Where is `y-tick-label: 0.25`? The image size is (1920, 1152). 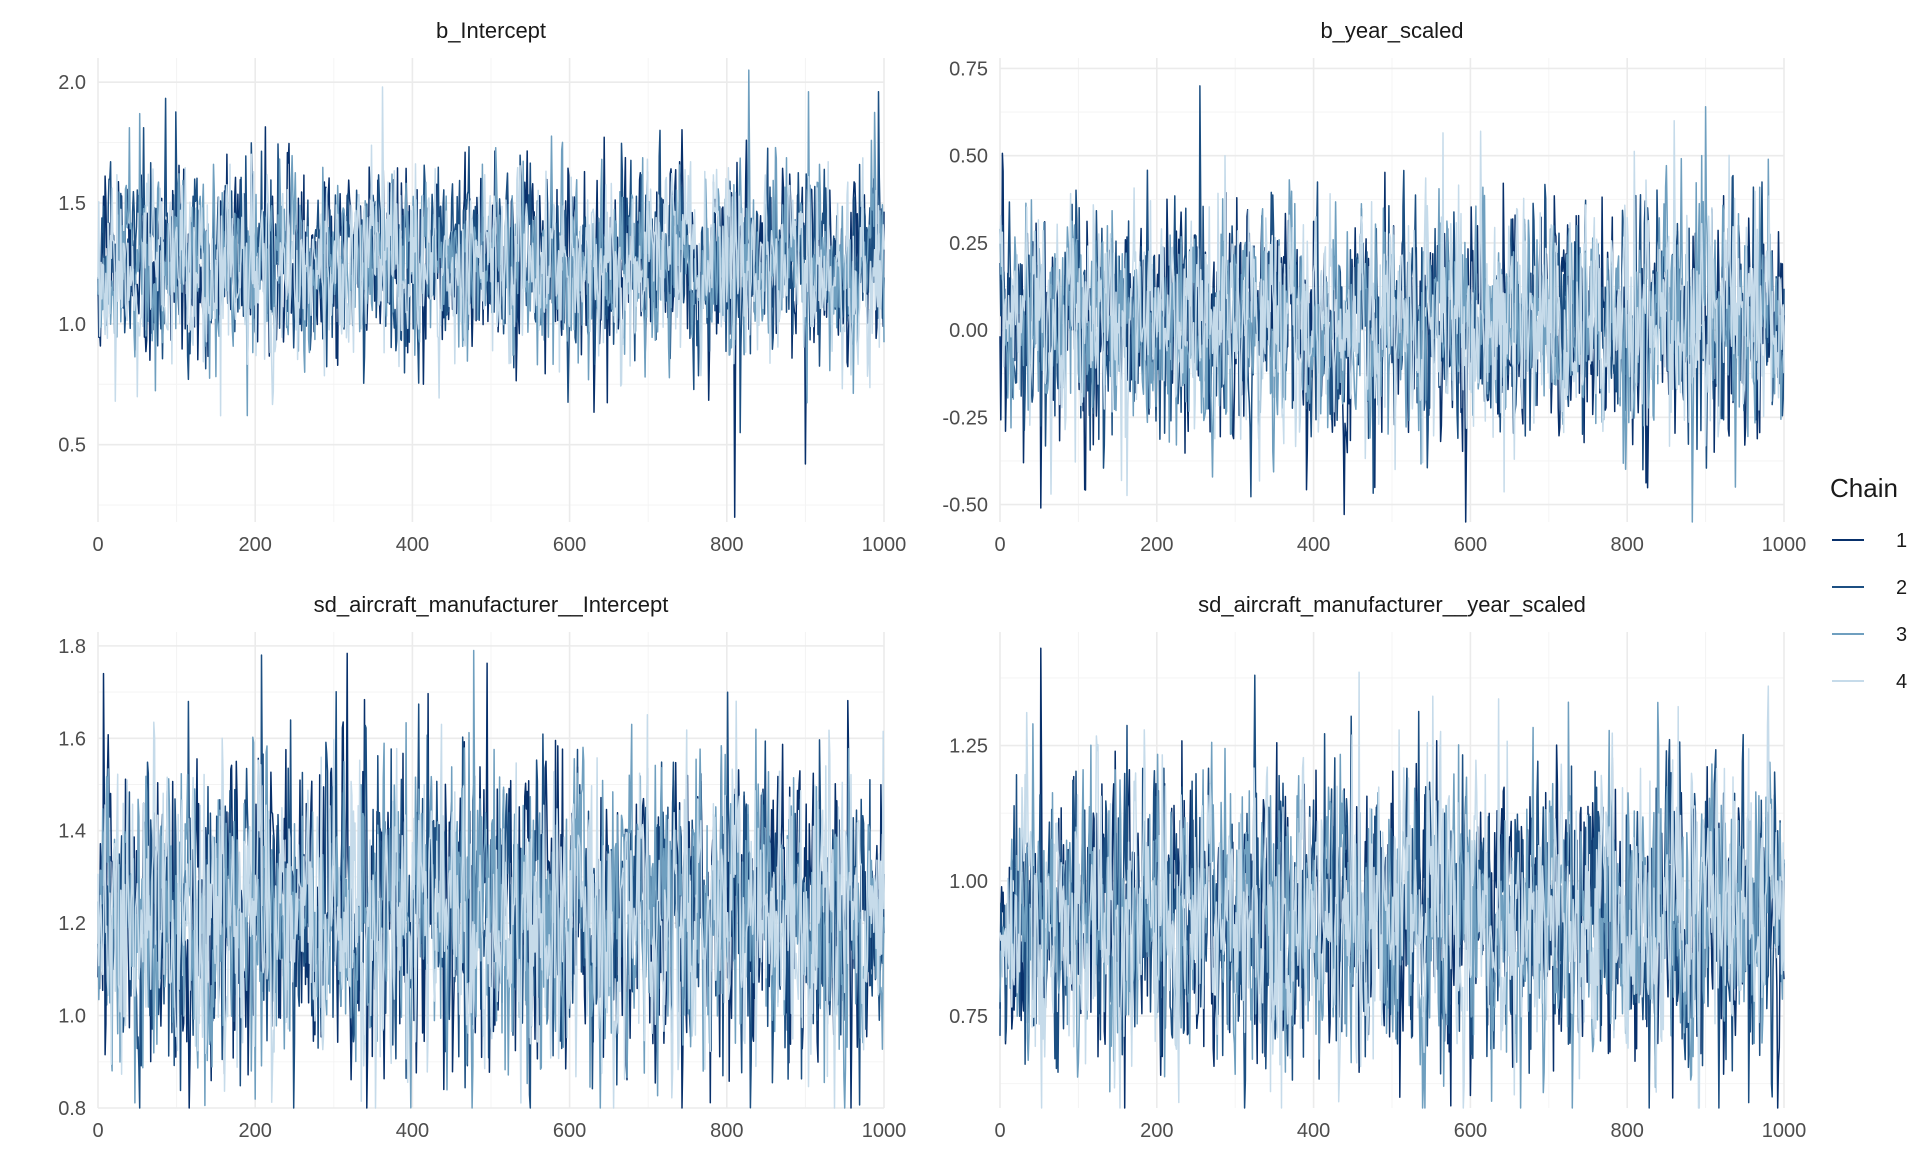
y-tick-label: 0.25 is located at coordinates (968, 244).